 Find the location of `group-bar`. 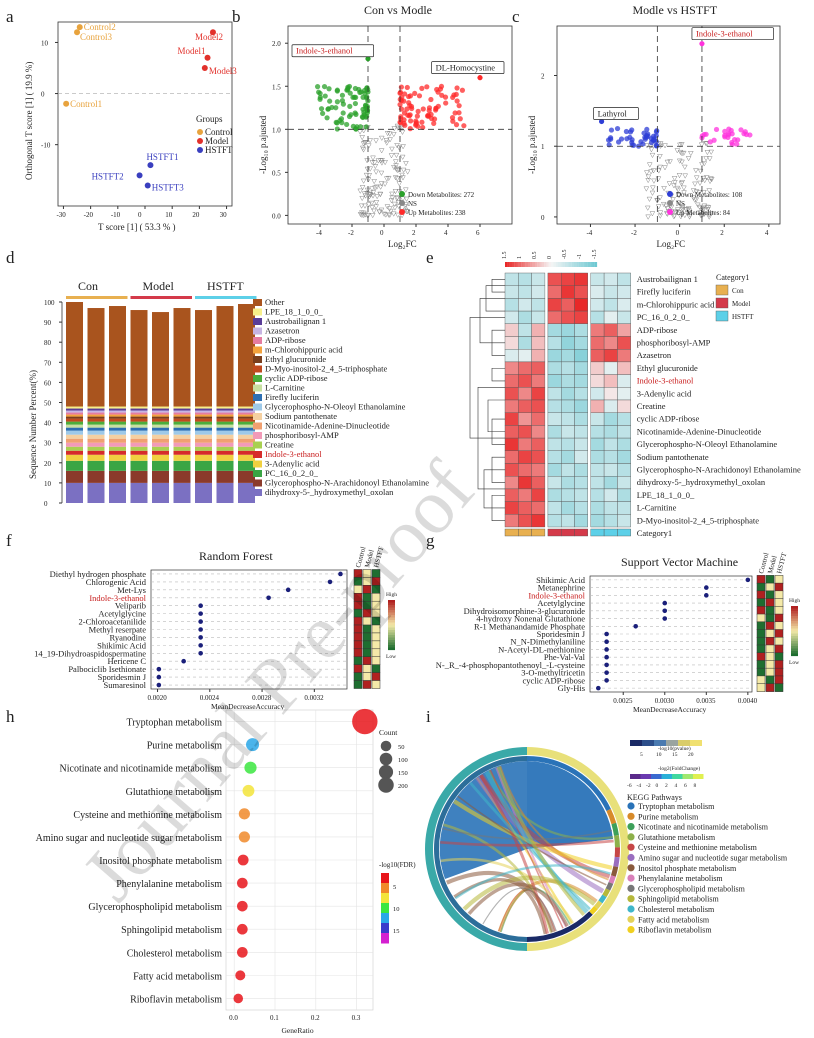

group-bar is located at coordinates (226, 297).